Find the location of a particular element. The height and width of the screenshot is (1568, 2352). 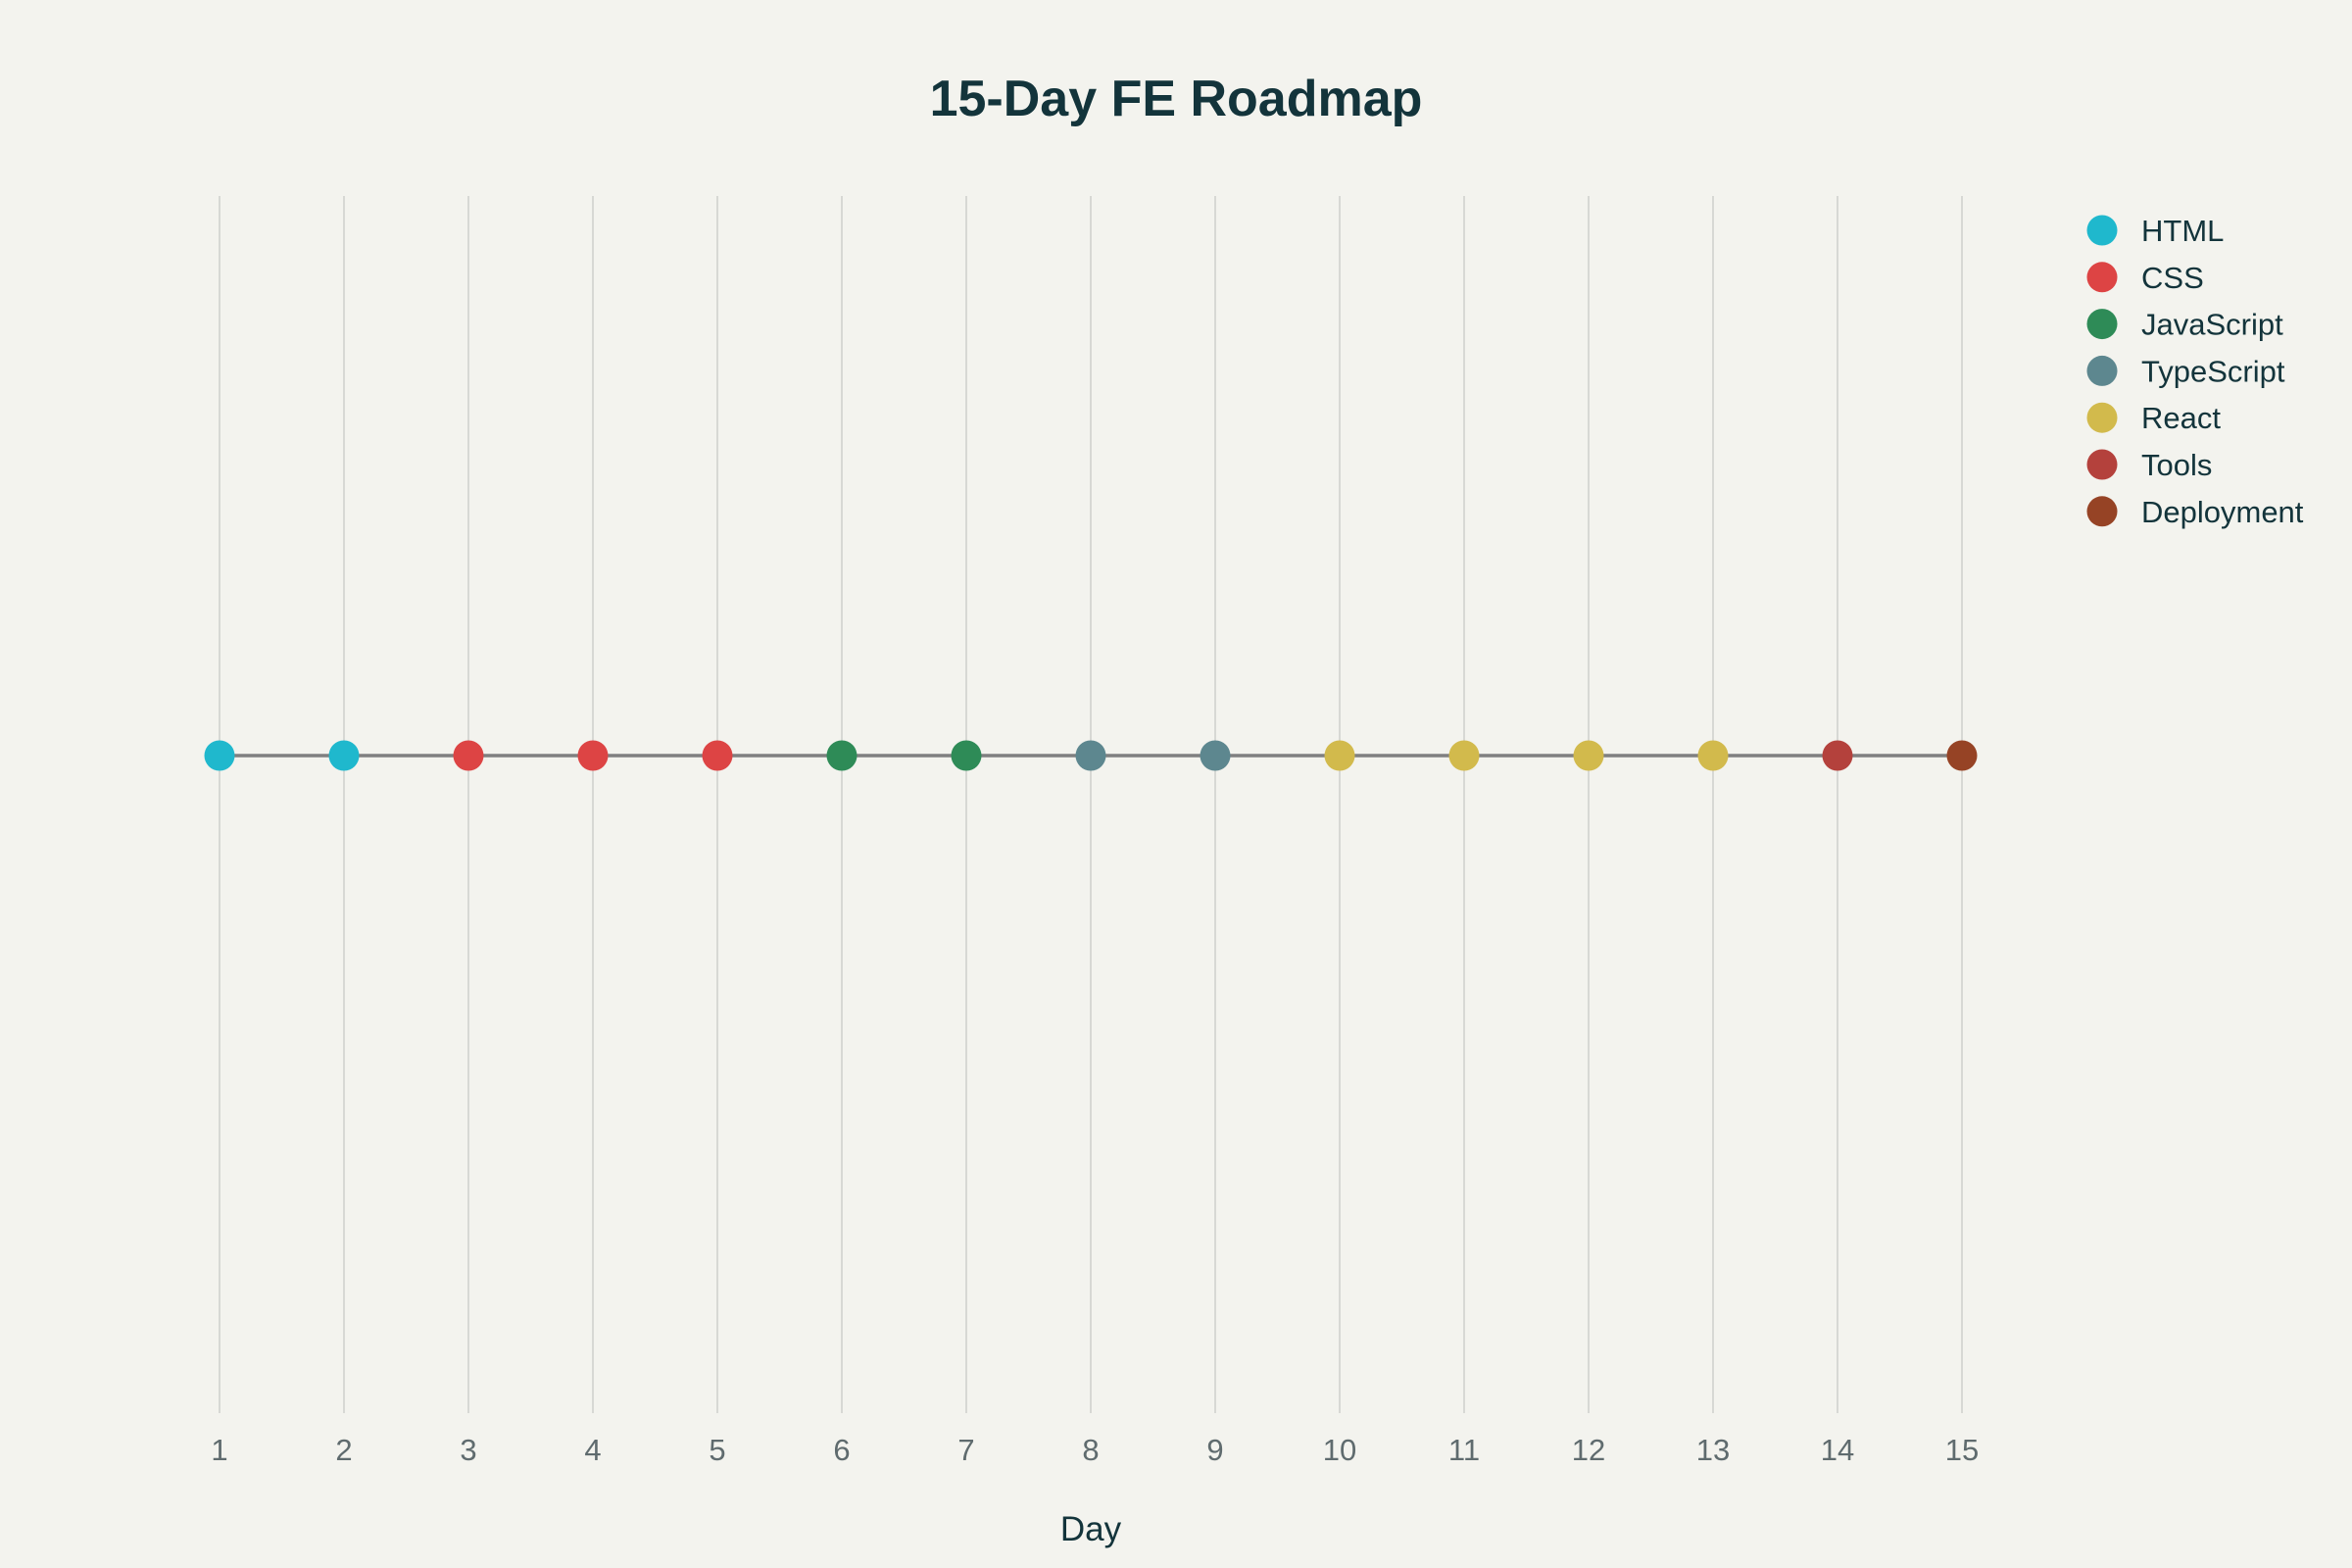

data-points is located at coordinates (1091, 755).